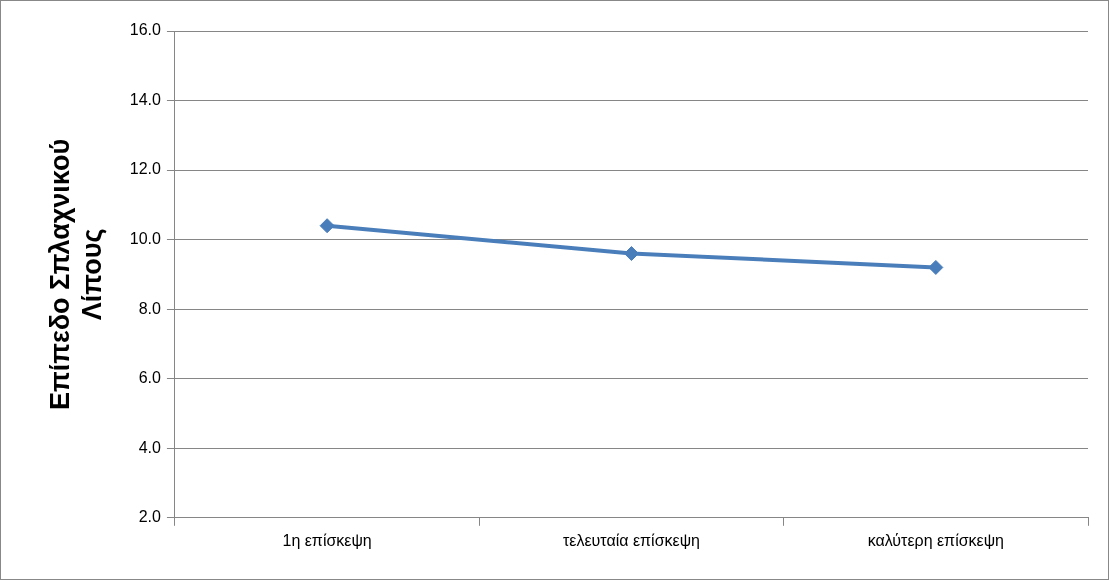 Image resolution: width=1109 pixels, height=580 pixels. What do you see at coordinates (145, 30) in the screenshot?
I see `y-tick-label: 16.0` at bounding box center [145, 30].